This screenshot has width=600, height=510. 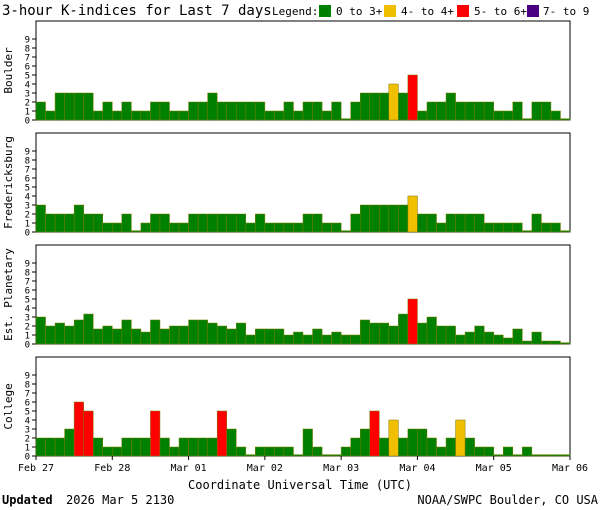 What do you see at coordinates (27, 180) in the screenshot?
I see `y-tick-label: 6` at bounding box center [27, 180].